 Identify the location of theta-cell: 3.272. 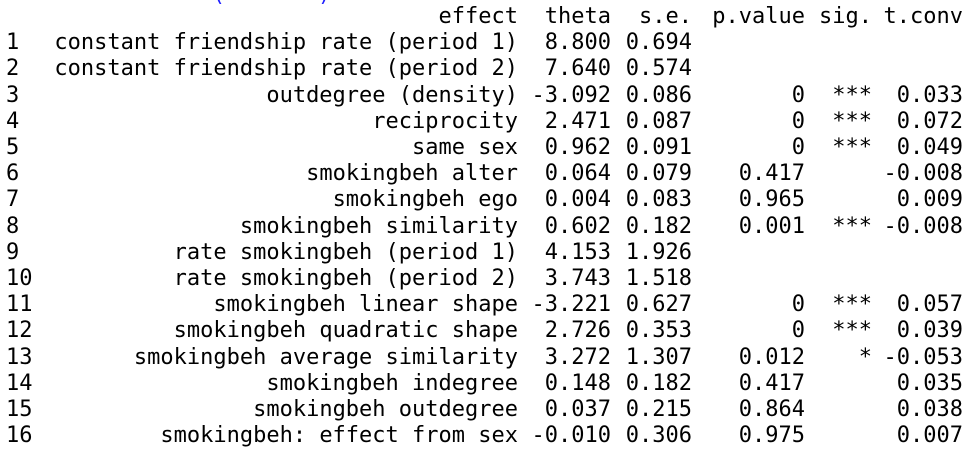
(577, 357).